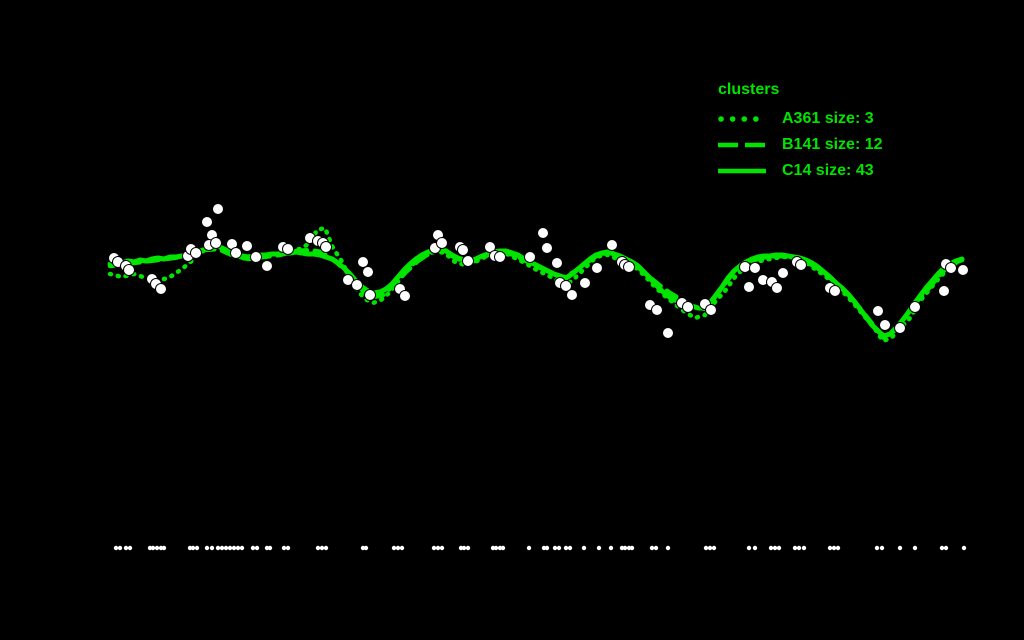 This screenshot has width=1024, height=640. Describe the element at coordinates (742, 171) in the screenshot. I see `solid-line-key-icon` at that location.